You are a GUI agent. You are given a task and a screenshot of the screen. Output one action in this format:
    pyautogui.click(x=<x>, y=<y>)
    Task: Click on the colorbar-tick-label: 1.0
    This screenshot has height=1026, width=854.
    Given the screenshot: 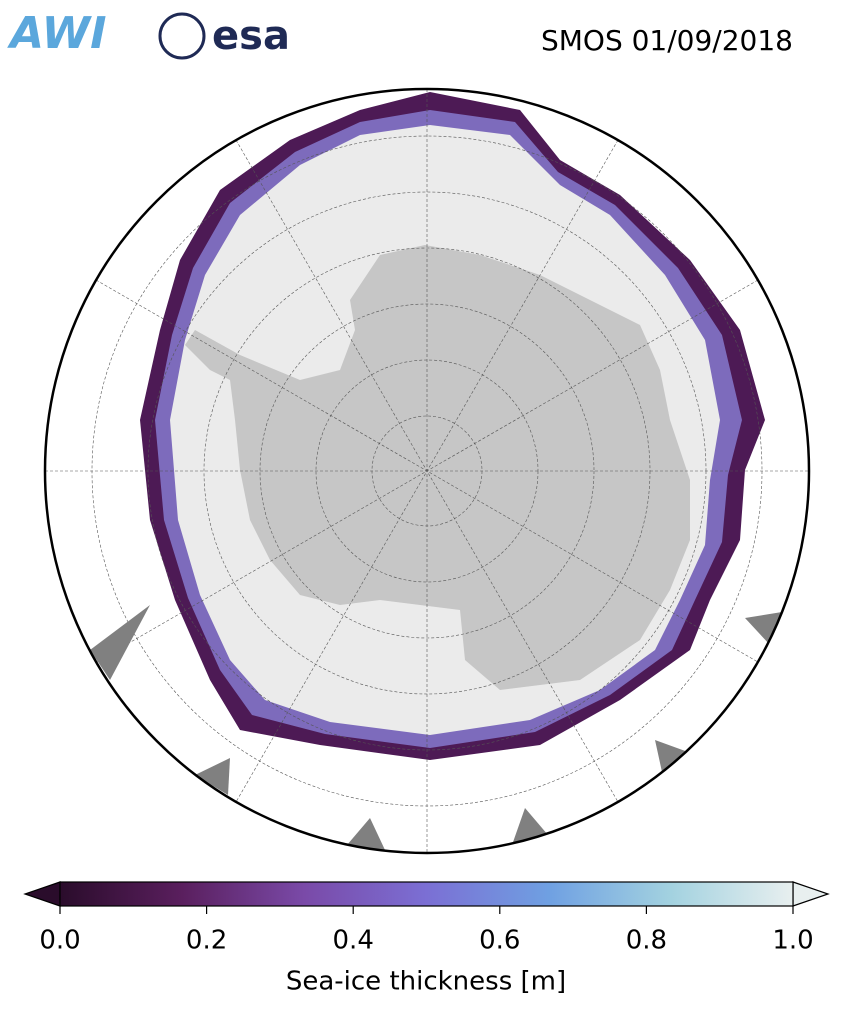 What is the action you would take?
    pyautogui.click(x=792, y=941)
    